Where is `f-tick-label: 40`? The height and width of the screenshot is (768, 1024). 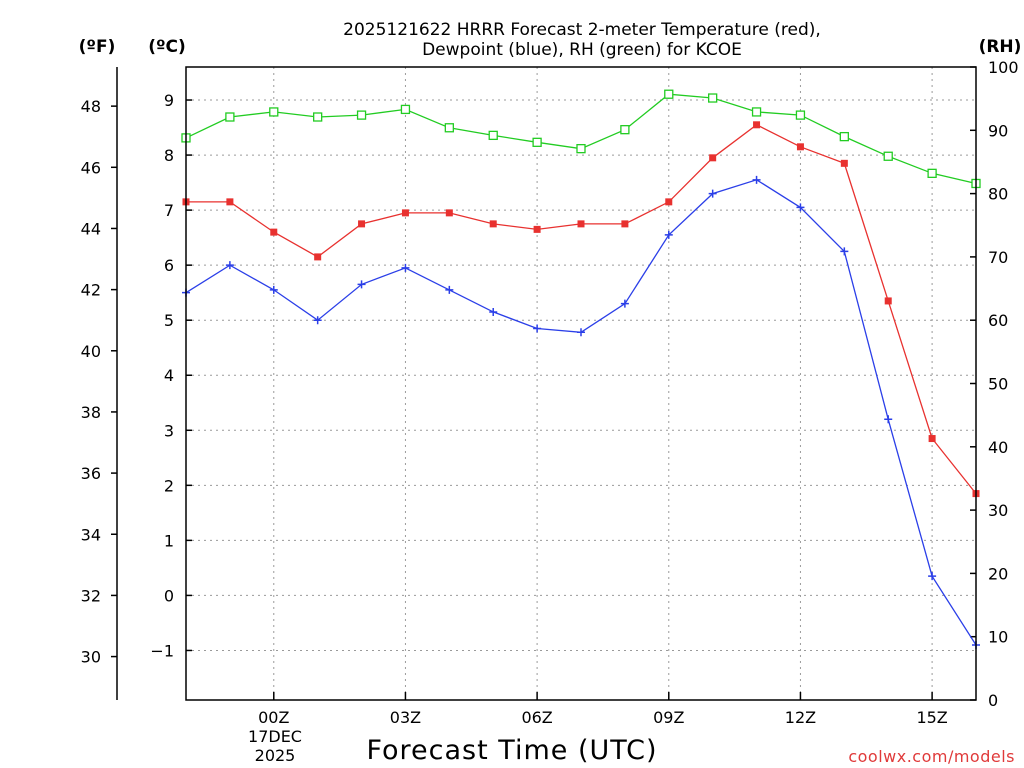
f-tick-label: 40 is located at coordinates (91, 351).